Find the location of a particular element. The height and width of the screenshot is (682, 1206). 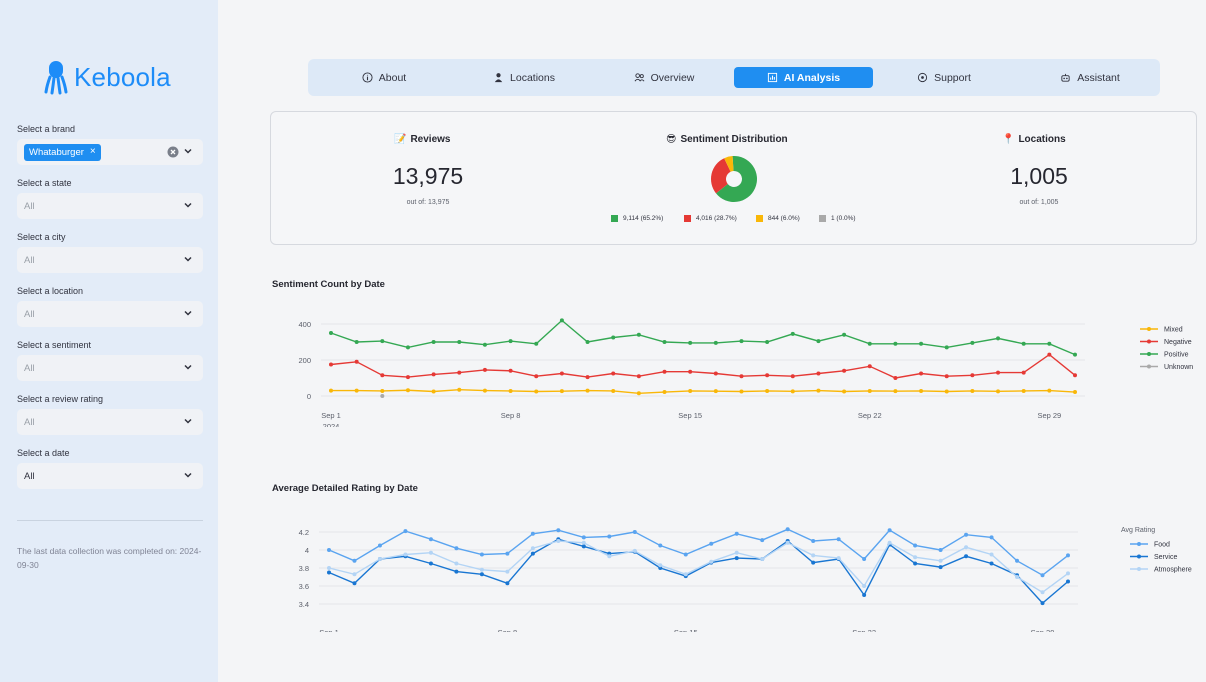

brand-chip: Whataburger × is located at coordinates (62, 152).